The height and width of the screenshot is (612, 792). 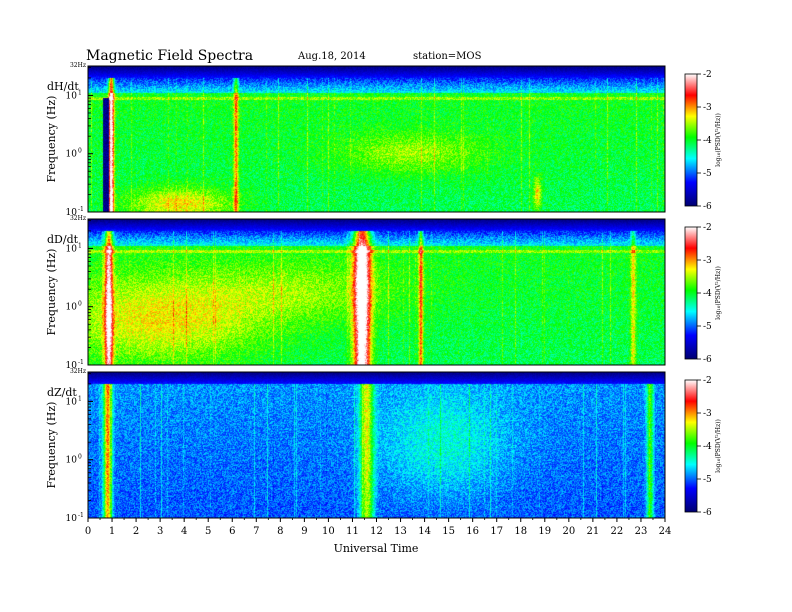 I want to click on x-tick-label: 1, so click(x=112, y=531).